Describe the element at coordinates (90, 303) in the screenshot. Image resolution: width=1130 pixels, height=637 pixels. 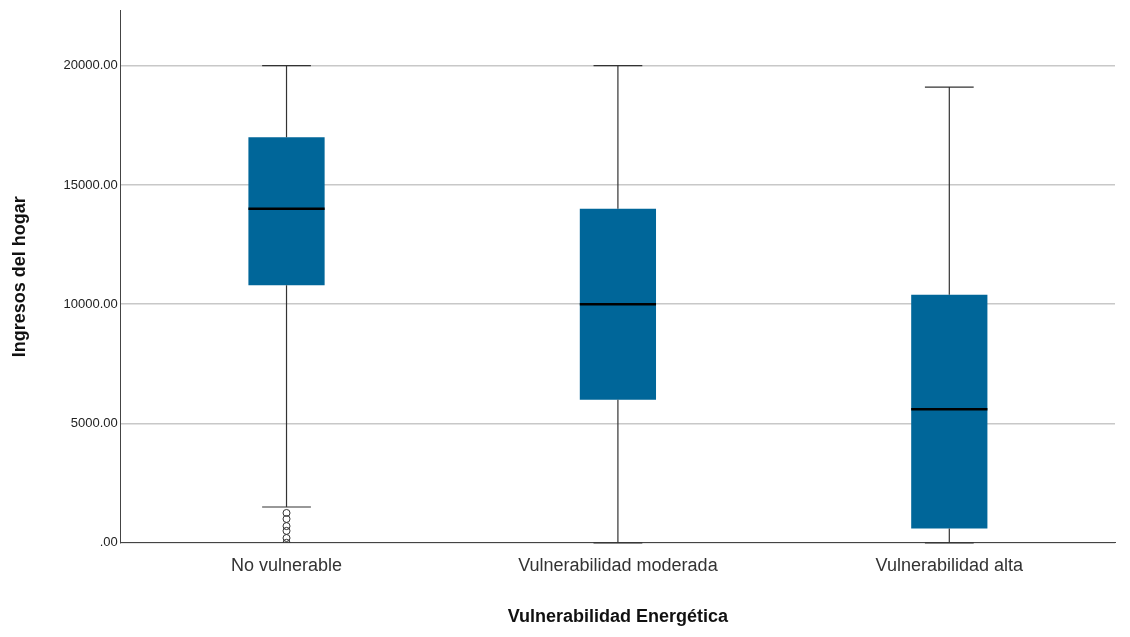
I see `y-tick-label: 10000.00` at that location.